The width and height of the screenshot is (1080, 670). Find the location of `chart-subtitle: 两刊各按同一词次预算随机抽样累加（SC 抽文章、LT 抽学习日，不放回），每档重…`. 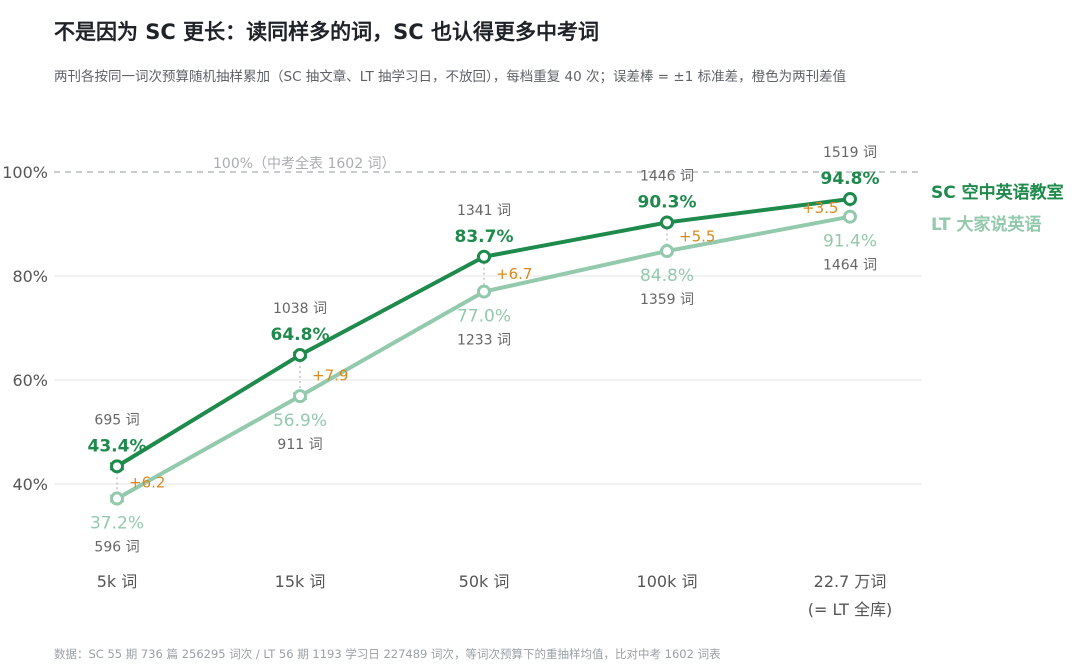

chart-subtitle: 两刊各按同一词次预算随机抽样累加（SC 抽文章、LT 抽学习日，不放回），每档重… is located at coordinates (450, 77).